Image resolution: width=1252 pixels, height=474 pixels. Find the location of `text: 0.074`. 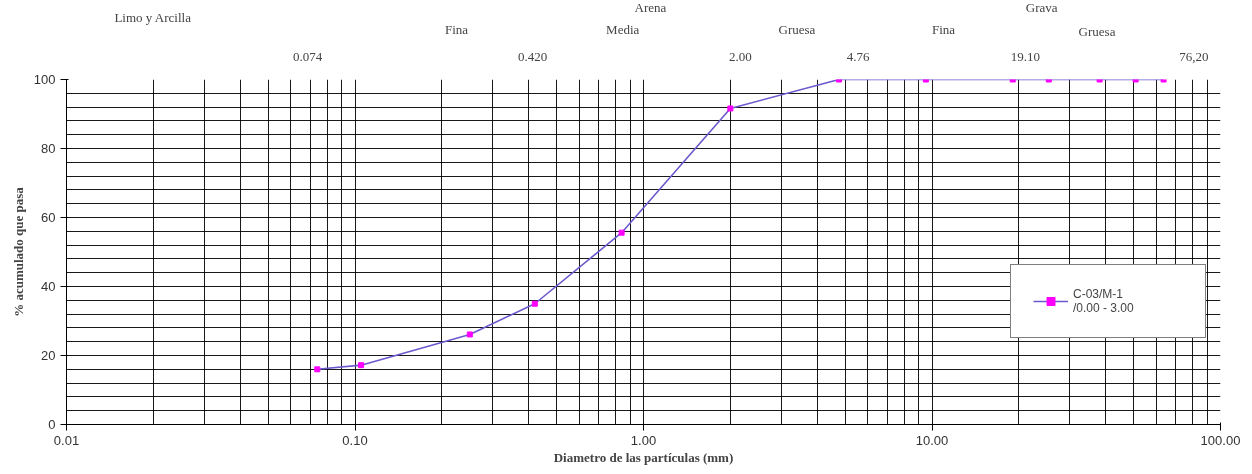

text: 0.074 is located at coordinates (308, 56).